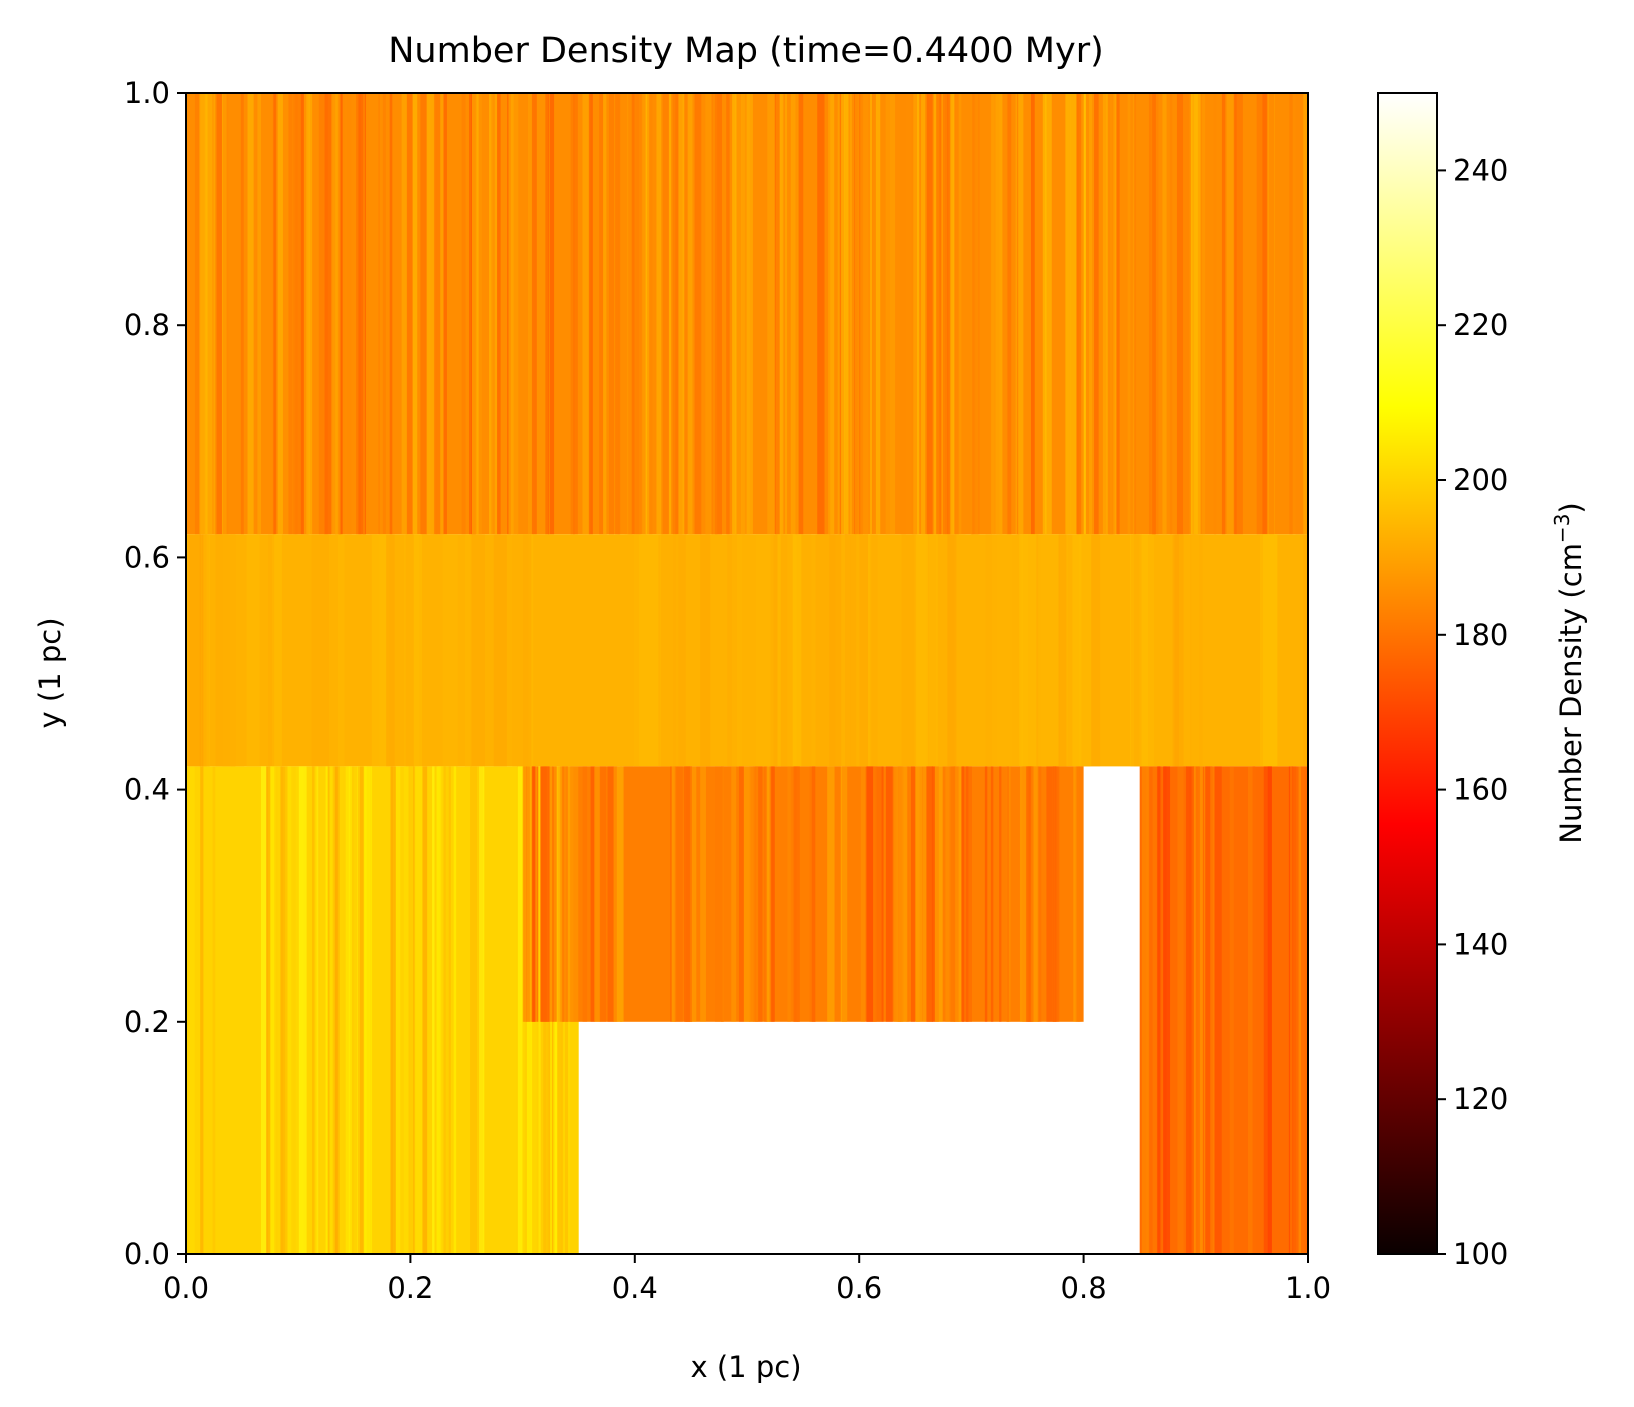 This screenshot has height=1407, width=1634. Describe the element at coordinates (1562, 528) in the screenshot. I see `colorbar-label-exponent: −3` at that location.